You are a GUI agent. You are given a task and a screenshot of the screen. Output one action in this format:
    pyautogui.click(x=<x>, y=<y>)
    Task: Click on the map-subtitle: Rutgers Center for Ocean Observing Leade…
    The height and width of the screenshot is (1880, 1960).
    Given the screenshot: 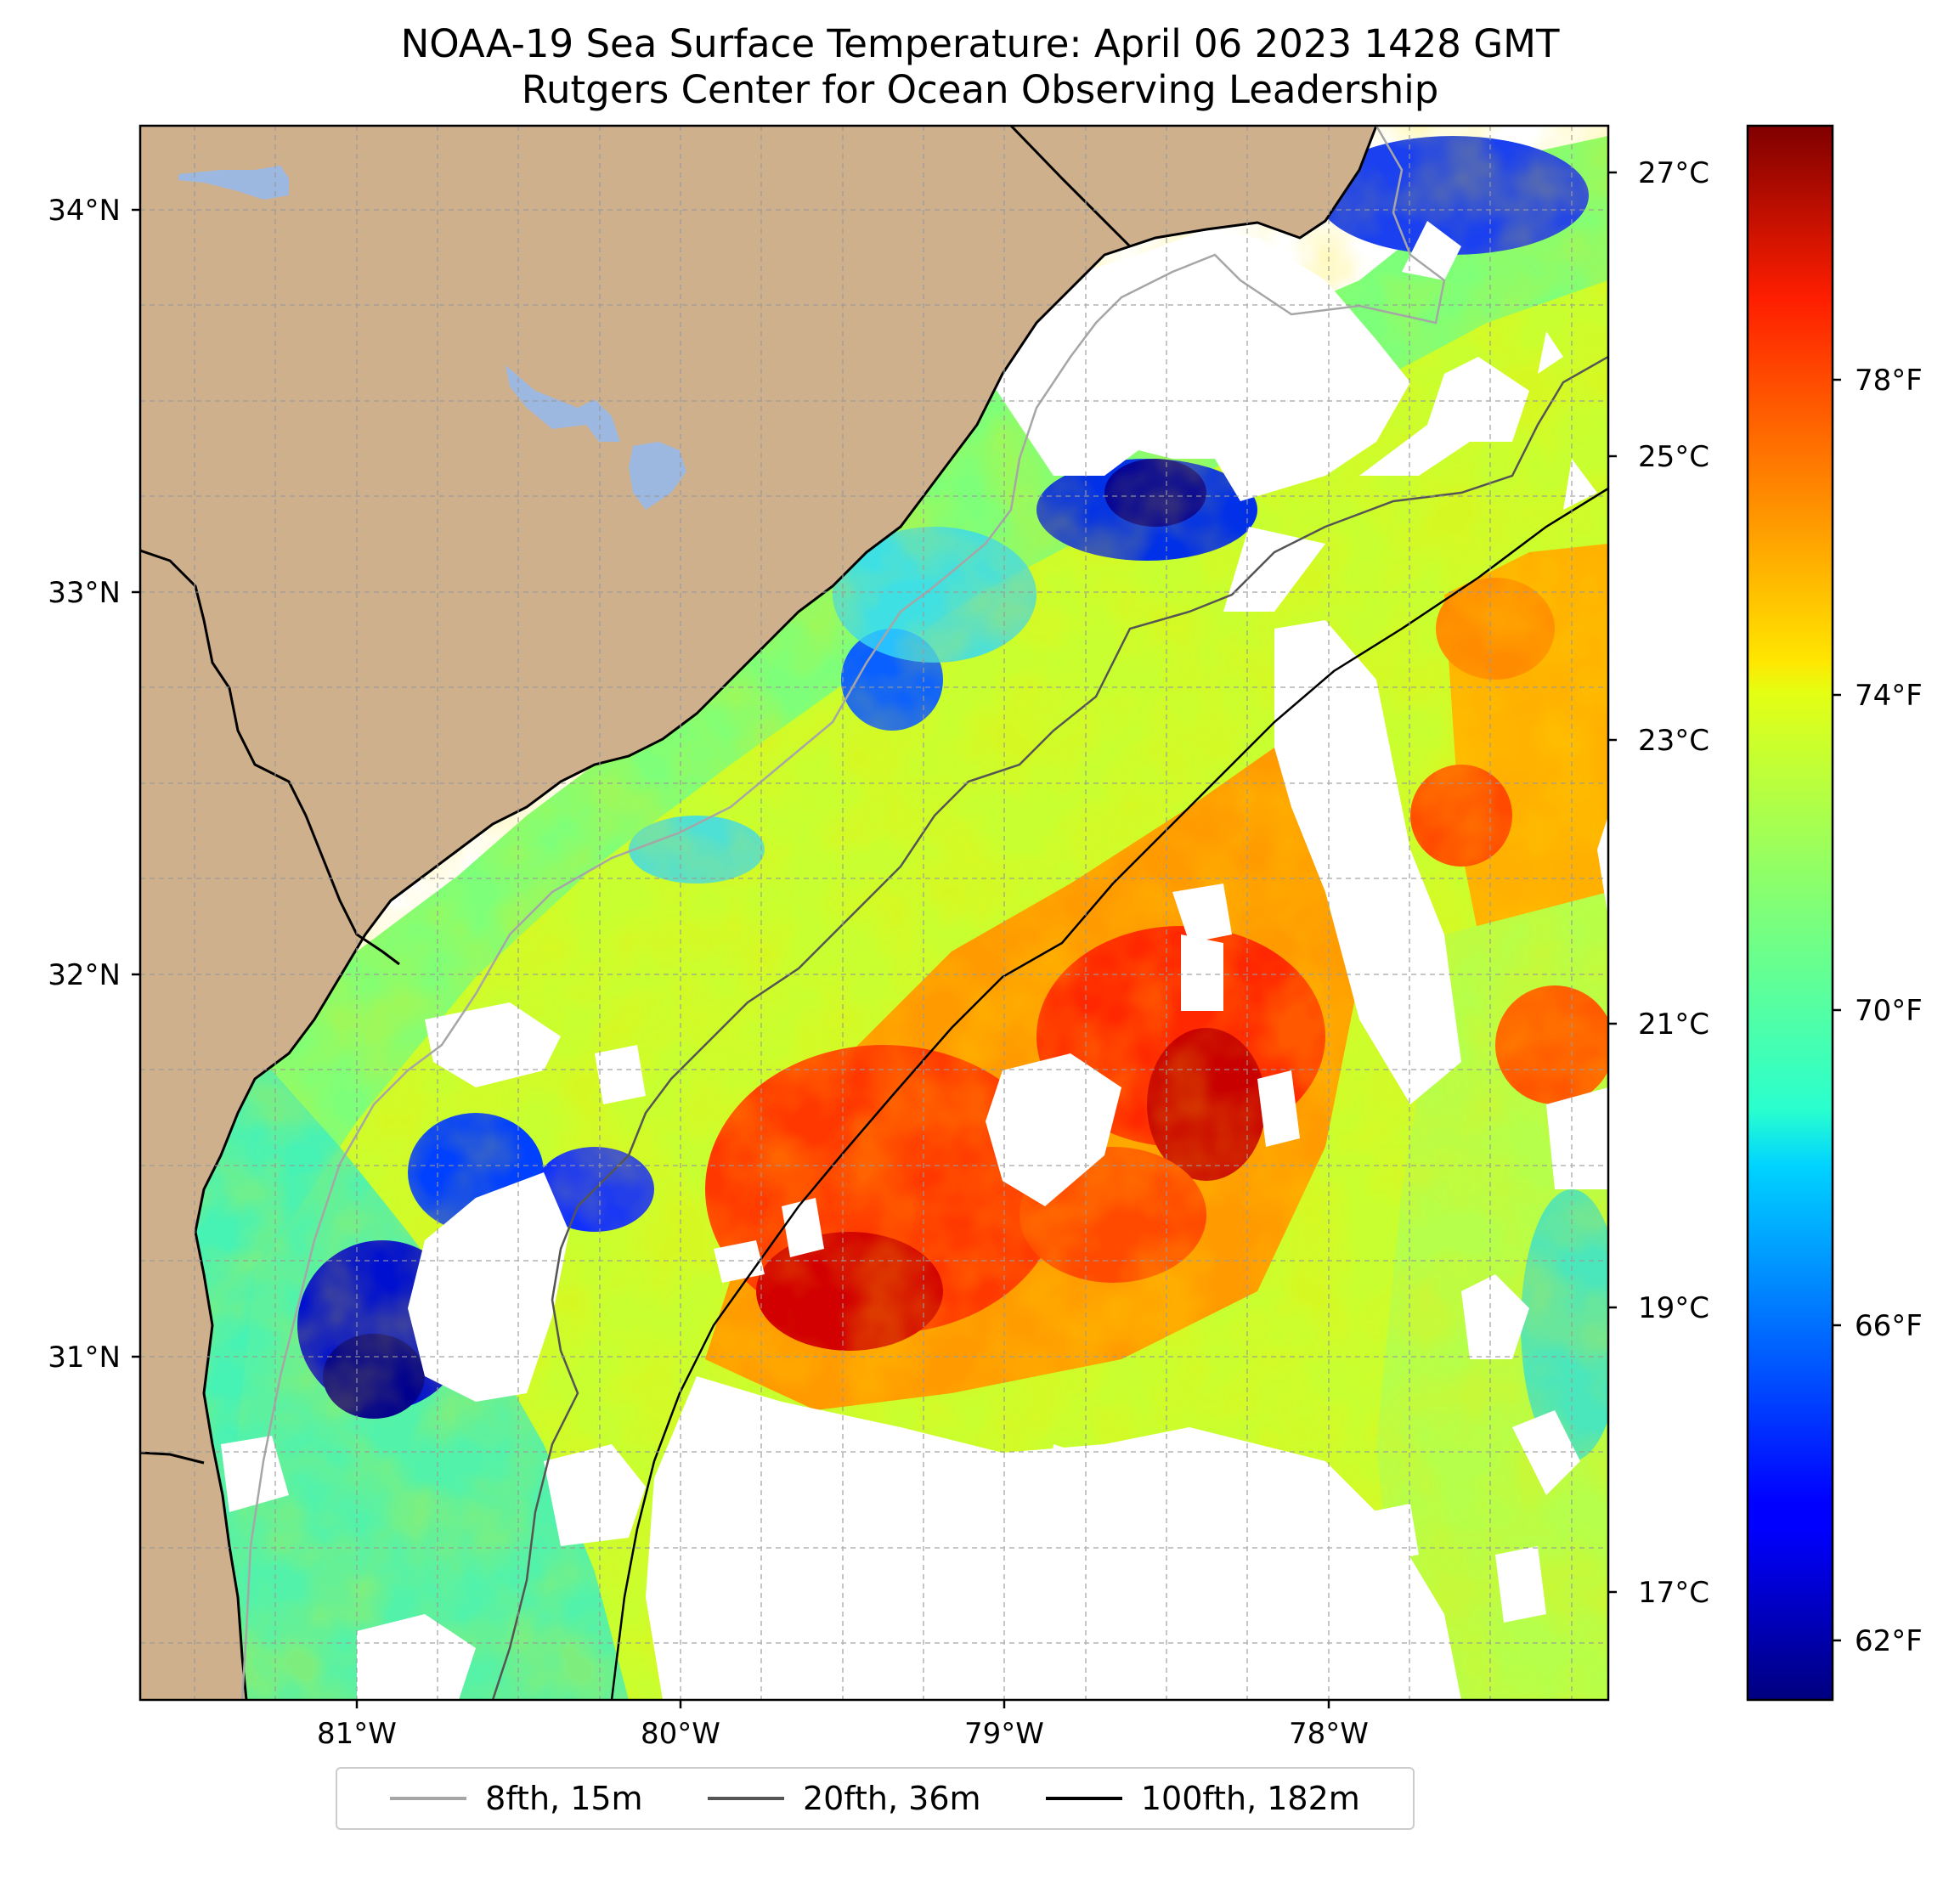 What is the action you would take?
    pyautogui.click(x=980, y=90)
    